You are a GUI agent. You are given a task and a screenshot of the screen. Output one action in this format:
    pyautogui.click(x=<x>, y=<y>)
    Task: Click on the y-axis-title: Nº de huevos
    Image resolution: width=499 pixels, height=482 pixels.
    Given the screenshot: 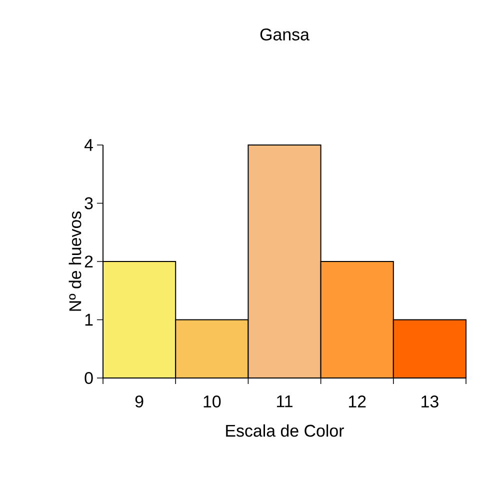 What is the action you would take?
    pyautogui.click(x=75, y=261)
    